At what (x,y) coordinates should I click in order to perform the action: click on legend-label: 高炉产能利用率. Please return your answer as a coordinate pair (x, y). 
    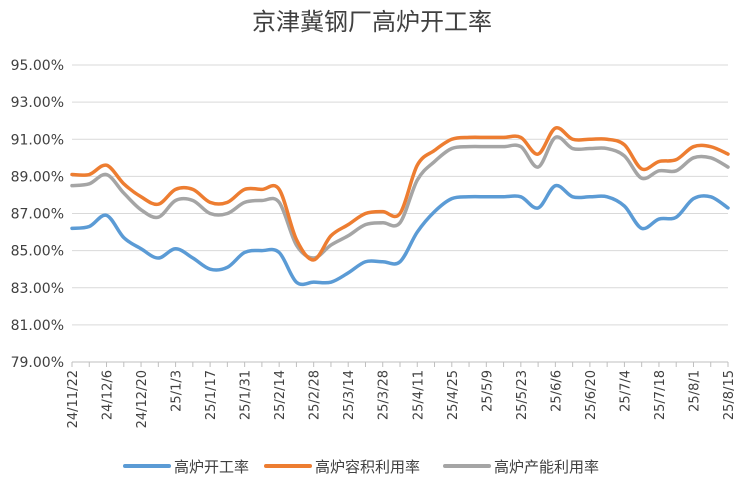
    Looking at the image, I should click on (546, 467).